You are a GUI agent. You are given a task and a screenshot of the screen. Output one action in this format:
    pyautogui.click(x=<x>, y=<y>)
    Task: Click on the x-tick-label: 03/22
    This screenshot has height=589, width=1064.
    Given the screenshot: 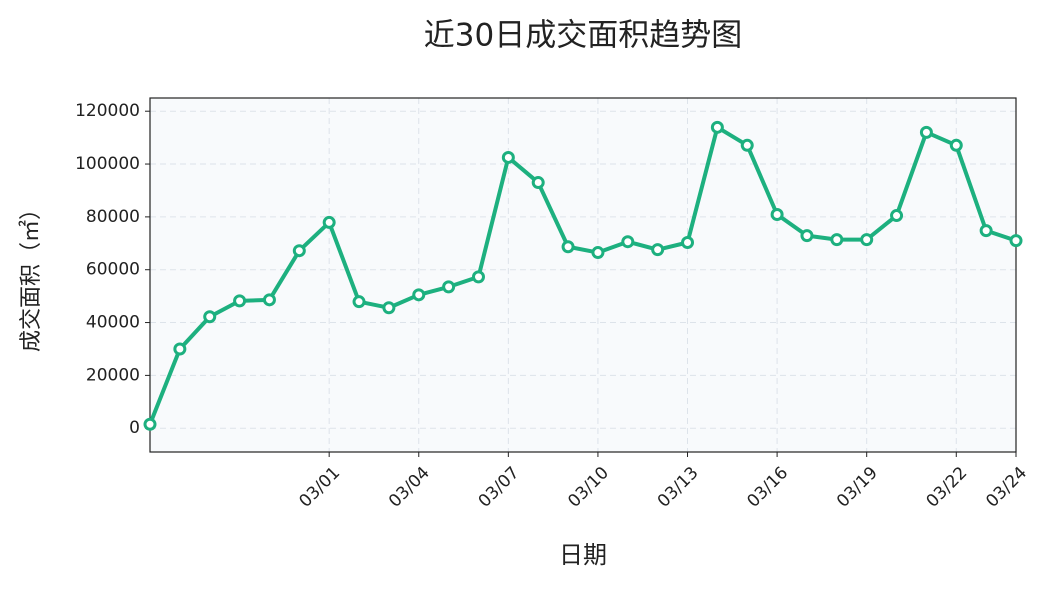 What is the action you would take?
    pyautogui.click(x=947, y=487)
    